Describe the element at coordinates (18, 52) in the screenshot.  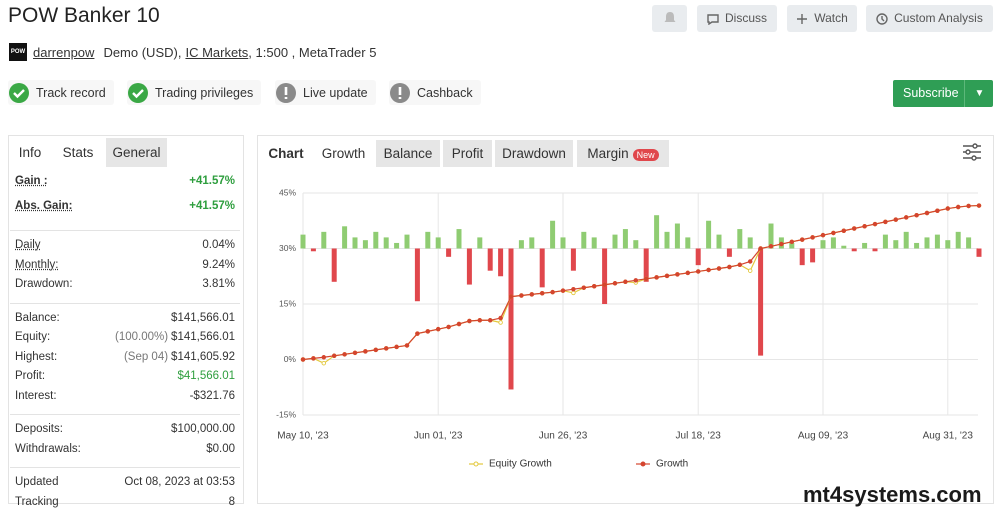
I see `logo: POW` at that location.